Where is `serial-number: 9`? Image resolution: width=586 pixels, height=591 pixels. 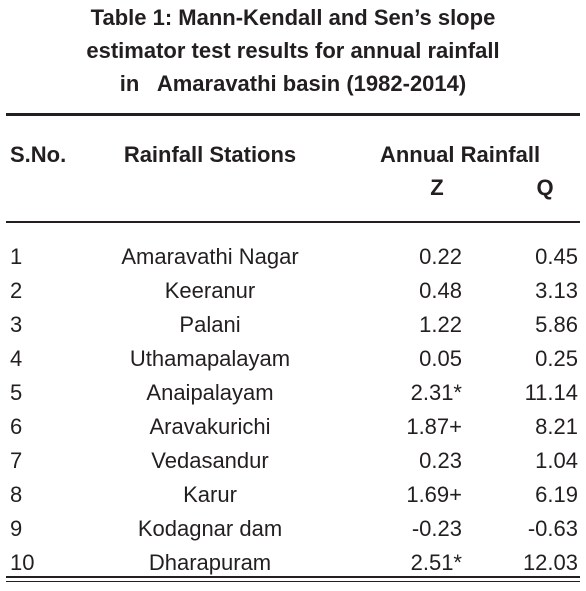 serial-number: 9 is located at coordinates (16, 528).